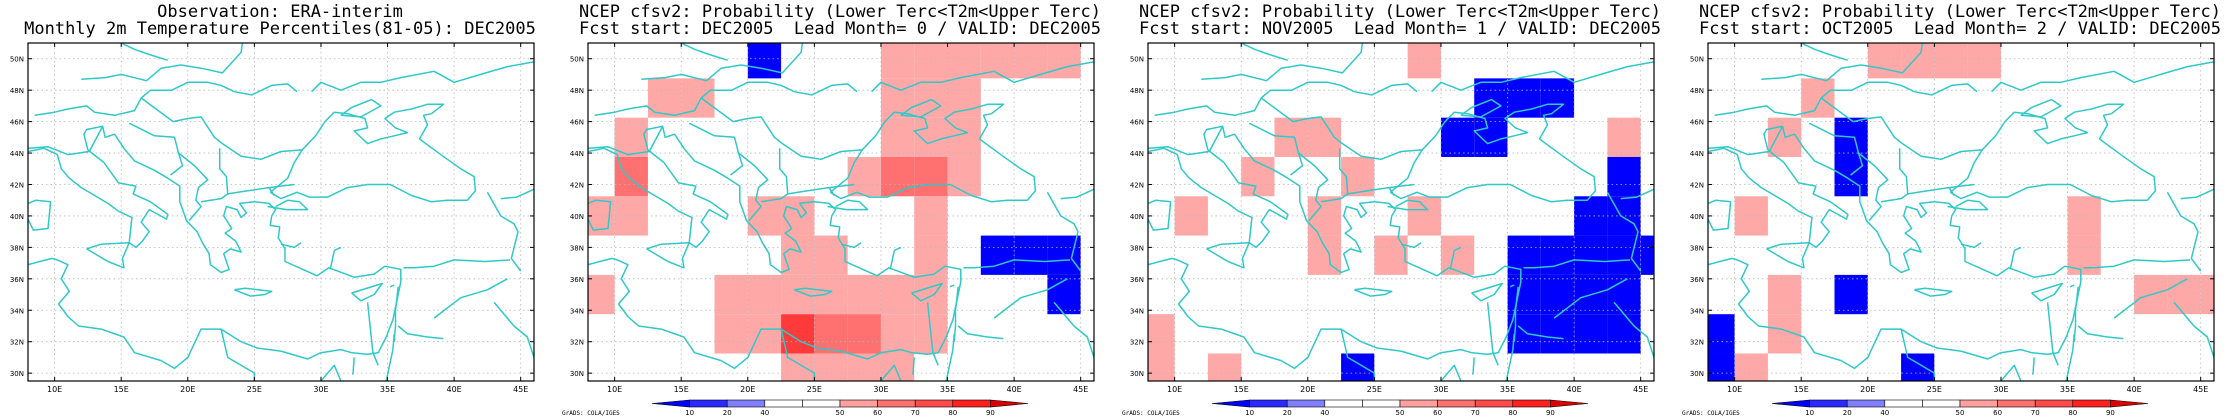 Image resolution: width=2240 pixels, height=420 pixels. Describe the element at coordinates (54, 389) in the screenshot. I see `lon-tick-label: 10E` at that location.